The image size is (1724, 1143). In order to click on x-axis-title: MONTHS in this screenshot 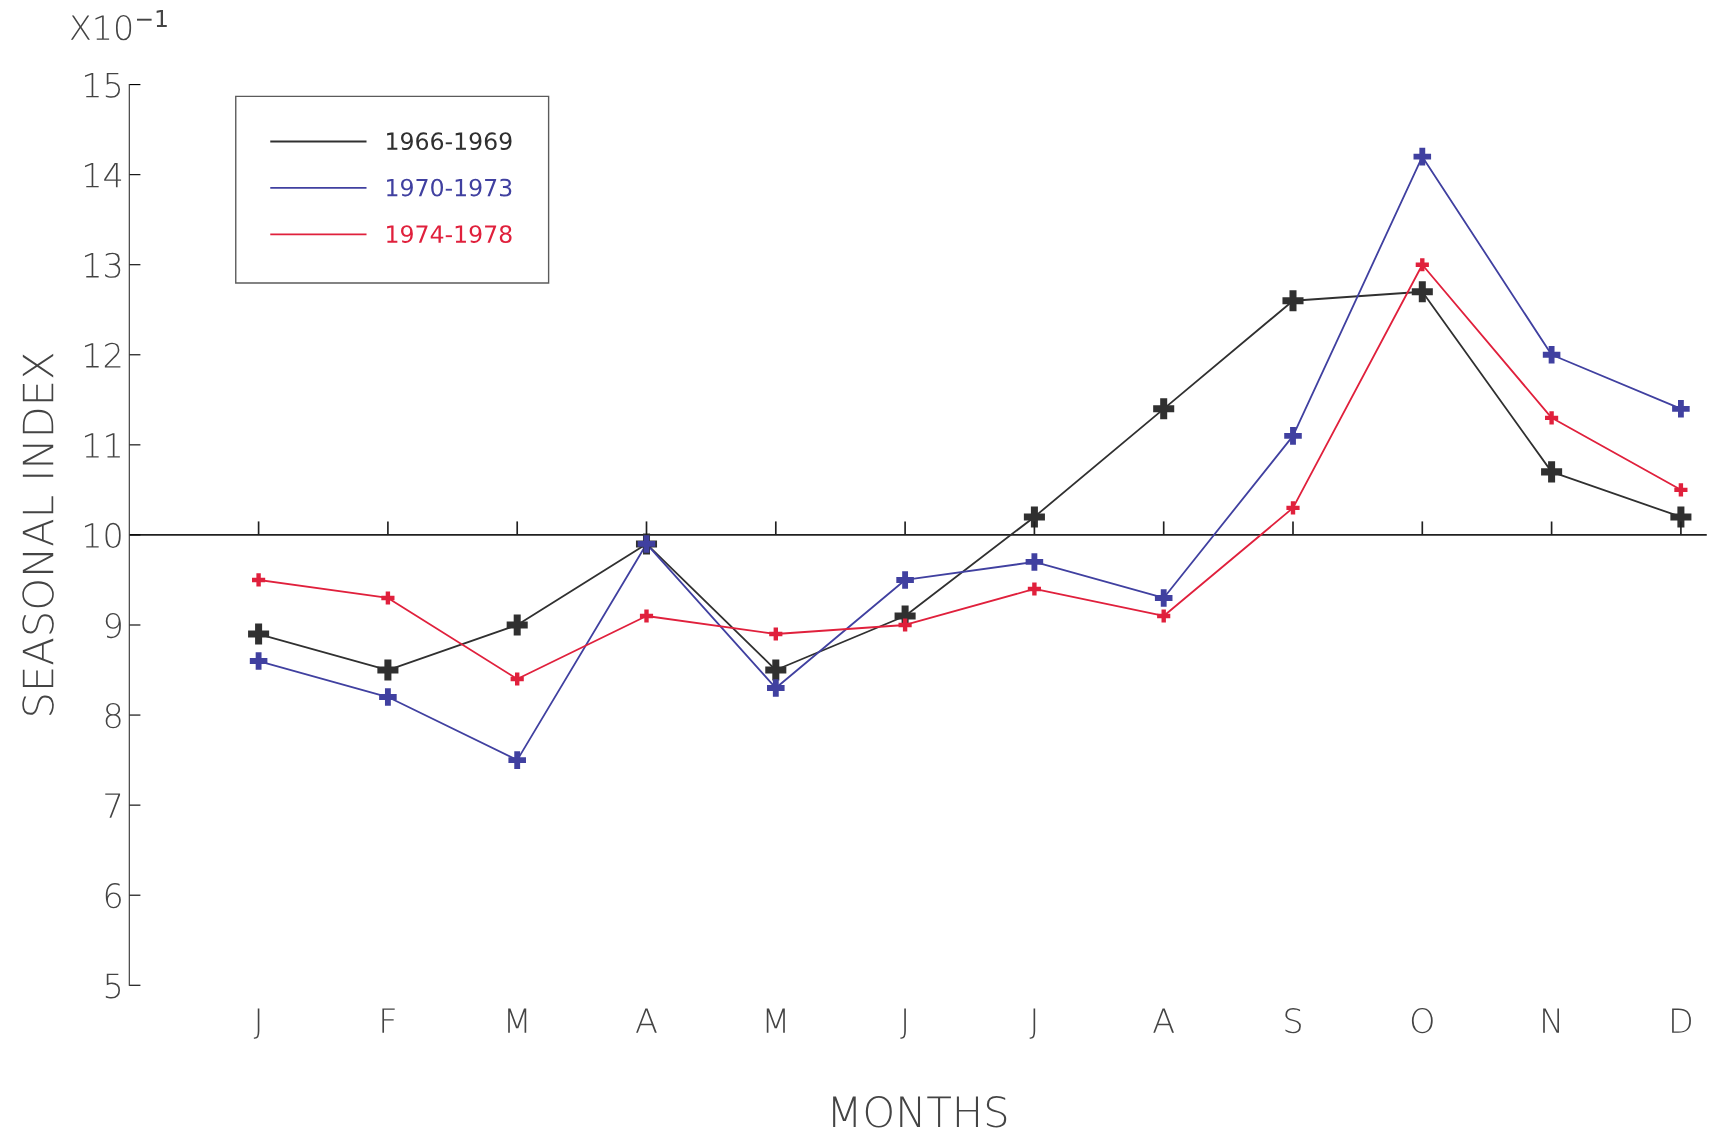, I will do `click(920, 1112)`.